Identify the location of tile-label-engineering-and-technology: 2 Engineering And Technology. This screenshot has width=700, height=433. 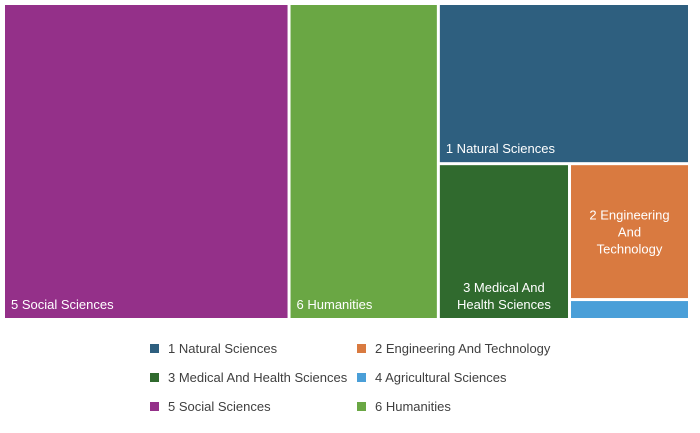
(629, 232).